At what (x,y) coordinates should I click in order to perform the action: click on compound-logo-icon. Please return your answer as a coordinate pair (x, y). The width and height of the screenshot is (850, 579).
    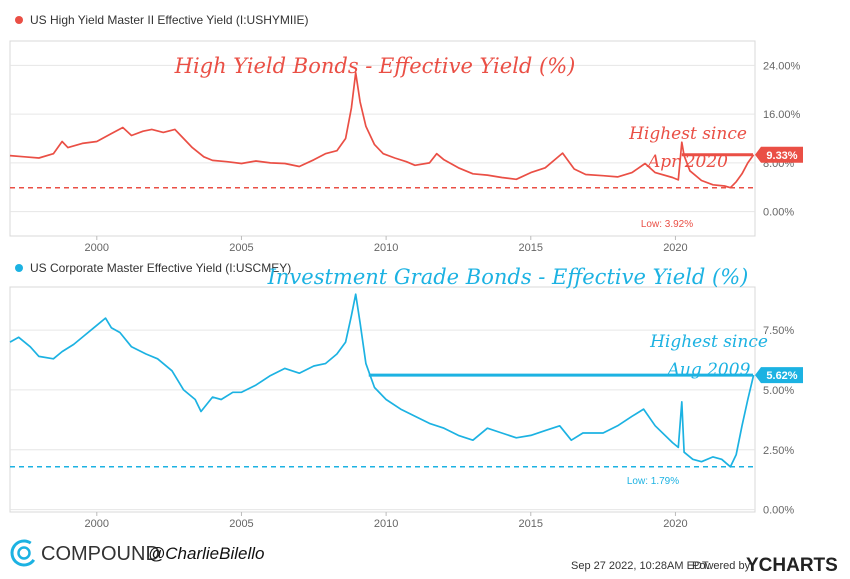
    Looking at the image, I should click on (24, 553).